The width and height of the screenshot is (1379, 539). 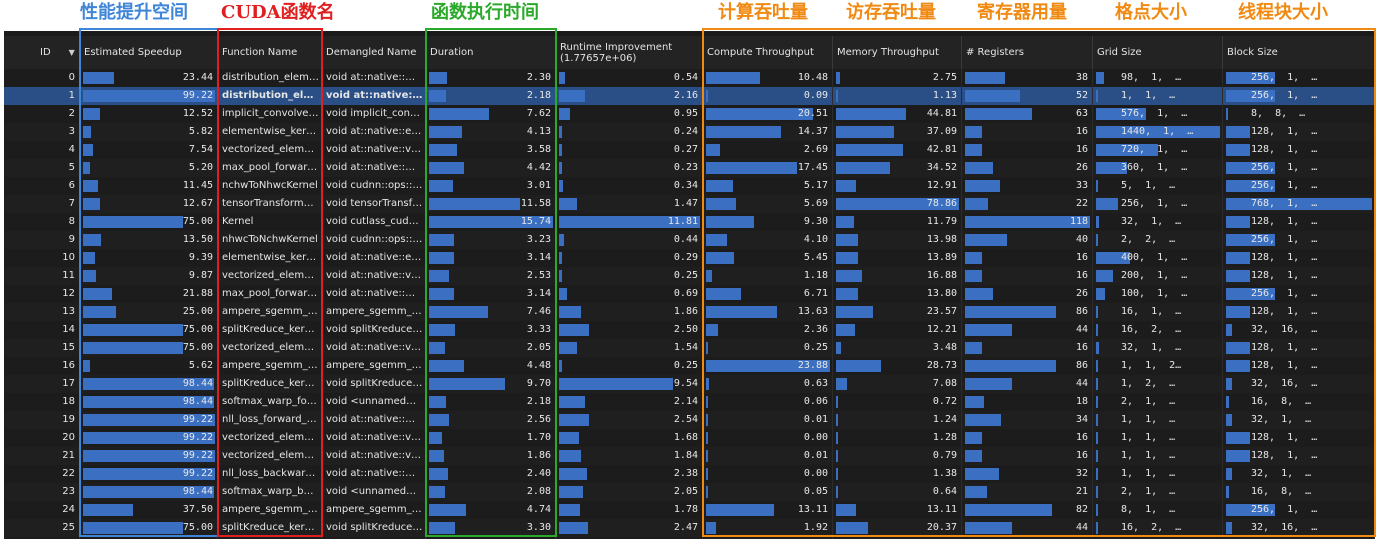 I want to click on column-header-id: ID ▼, so click(x=42, y=52).